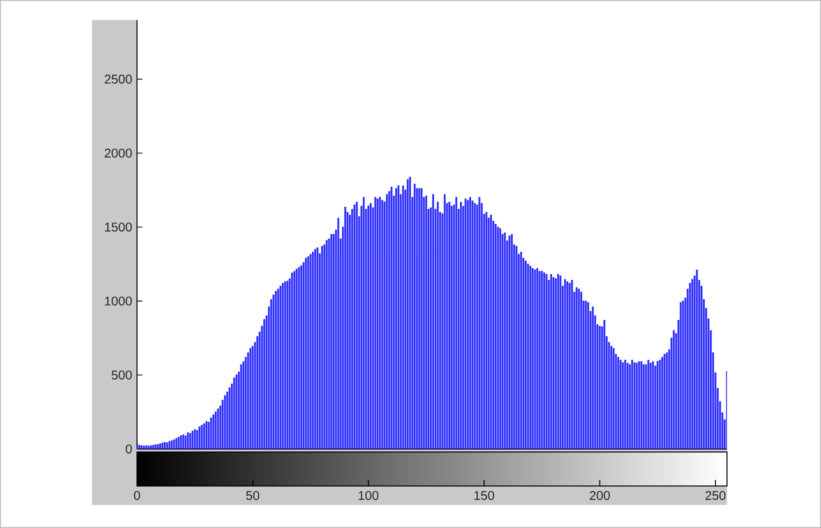 This screenshot has height=528, width=821. Describe the element at coordinates (715, 495) in the screenshot. I see `x-tick-label: 250` at that location.